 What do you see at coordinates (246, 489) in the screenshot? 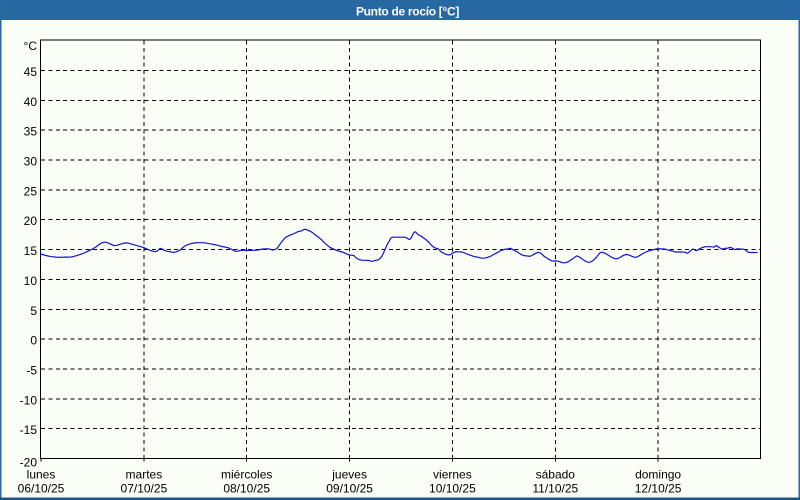
I see `svg-text: 08/10/25` at bounding box center [246, 489].